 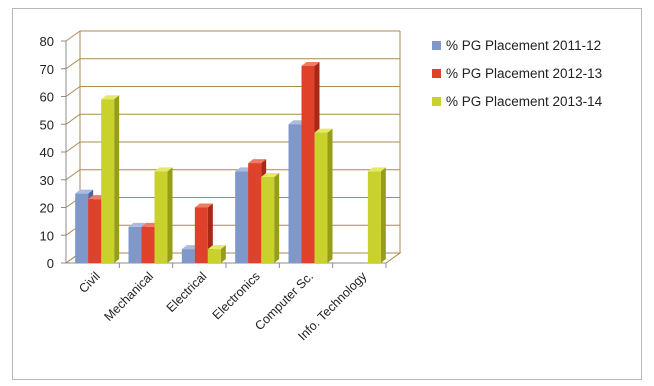 What do you see at coordinates (89, 282) in the screenshot?
I see `x-tick-label: Civil` at bounding box center [89, 282].